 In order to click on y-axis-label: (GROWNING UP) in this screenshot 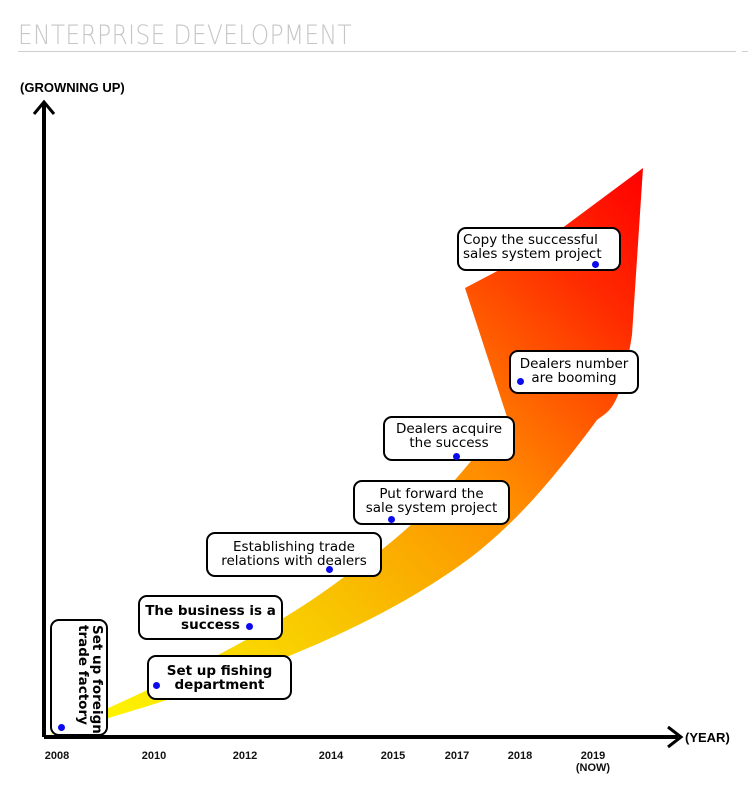, I will do `click(72, 87)`.